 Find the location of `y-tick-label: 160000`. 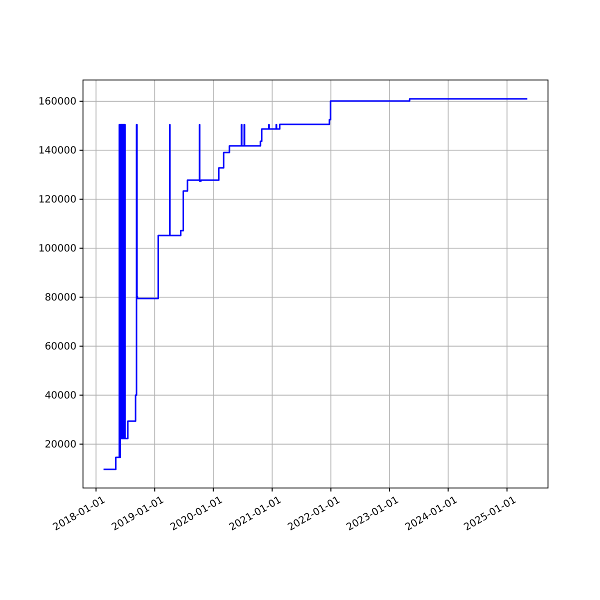

y-tick-label: 160000 is located at coordinates (57, 102).